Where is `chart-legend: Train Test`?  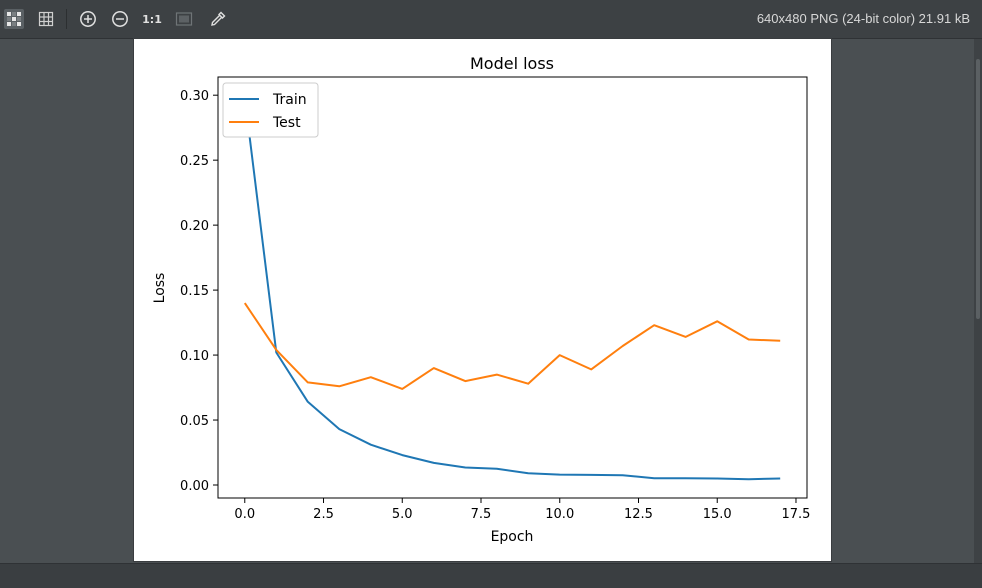 chart-legend: Train Test is located at coordinates (270, 110).